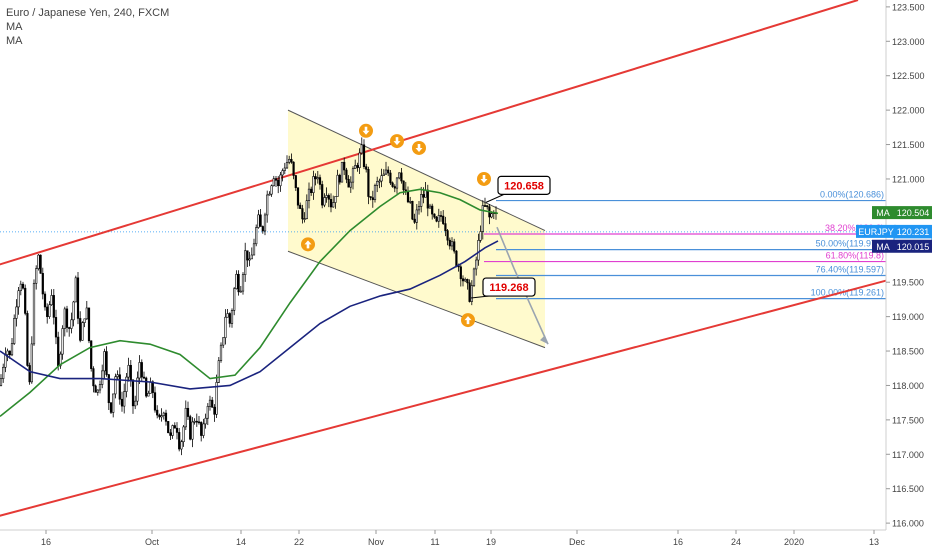 This screenshot has height=550, width=932. Describe the element at coordinates (908, 352) in the screenshot. I see `price-tick-label: 118.500` at that location.